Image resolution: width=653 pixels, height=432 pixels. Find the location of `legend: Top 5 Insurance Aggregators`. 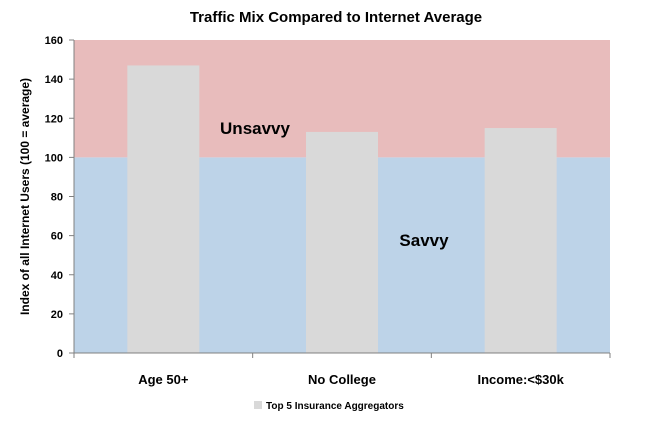

legend: Top 5 Insurance Aggregators is located at coordinates (329, 406).